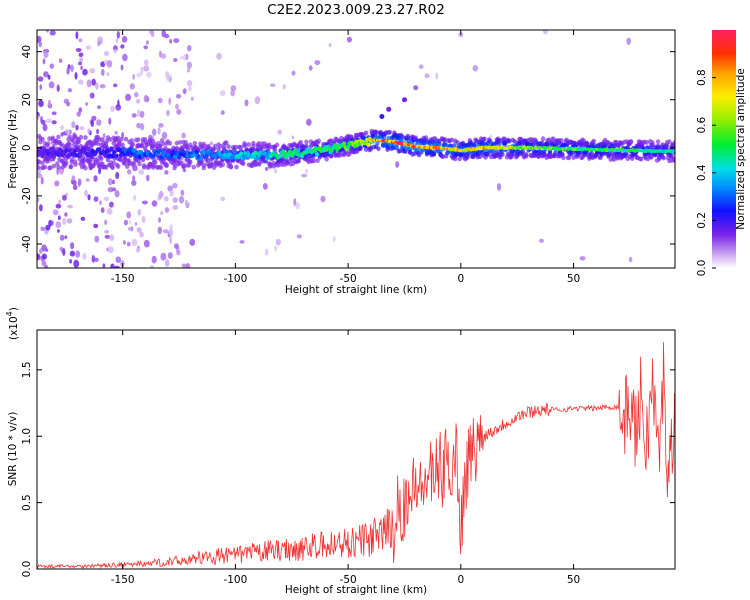 The image size is (750, 600). Describe the element at coordinates (724, 149) in the screenshot. I see `colorbar-gradient` at that location.